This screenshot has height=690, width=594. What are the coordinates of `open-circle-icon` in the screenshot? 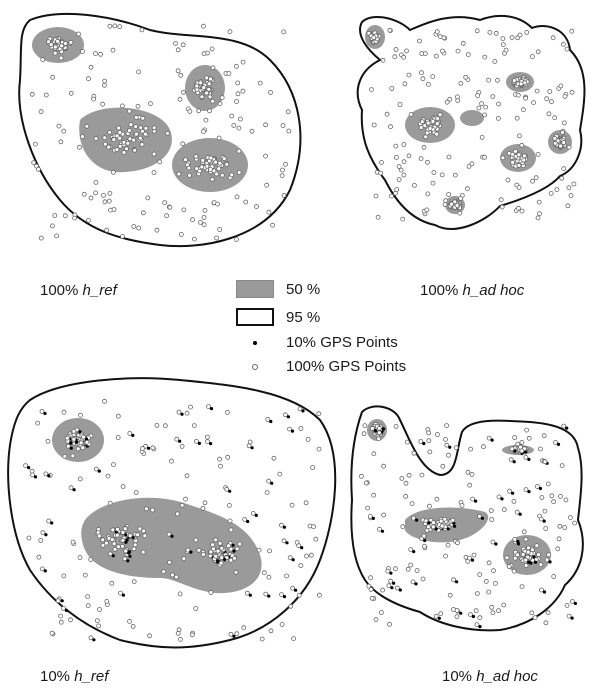 It's located at (255, 366).